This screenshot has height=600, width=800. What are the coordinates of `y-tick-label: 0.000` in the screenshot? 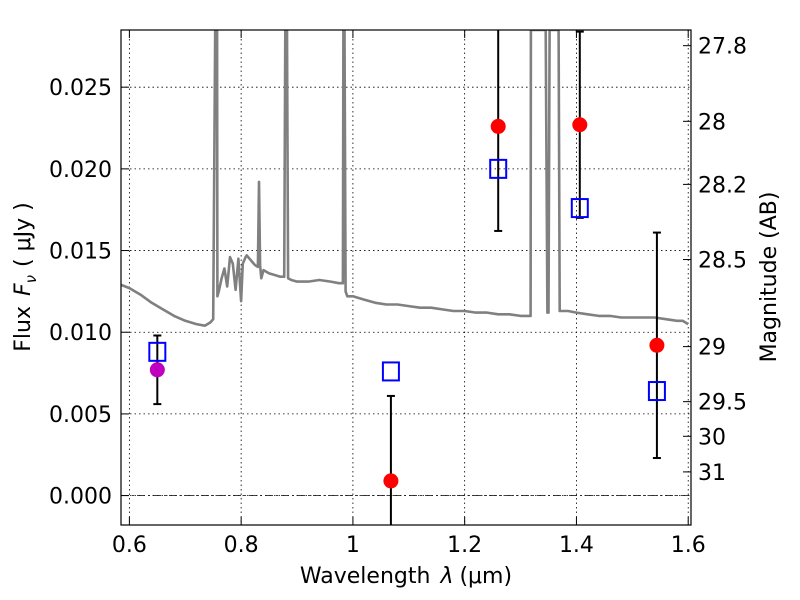 It's located at (80, 497).